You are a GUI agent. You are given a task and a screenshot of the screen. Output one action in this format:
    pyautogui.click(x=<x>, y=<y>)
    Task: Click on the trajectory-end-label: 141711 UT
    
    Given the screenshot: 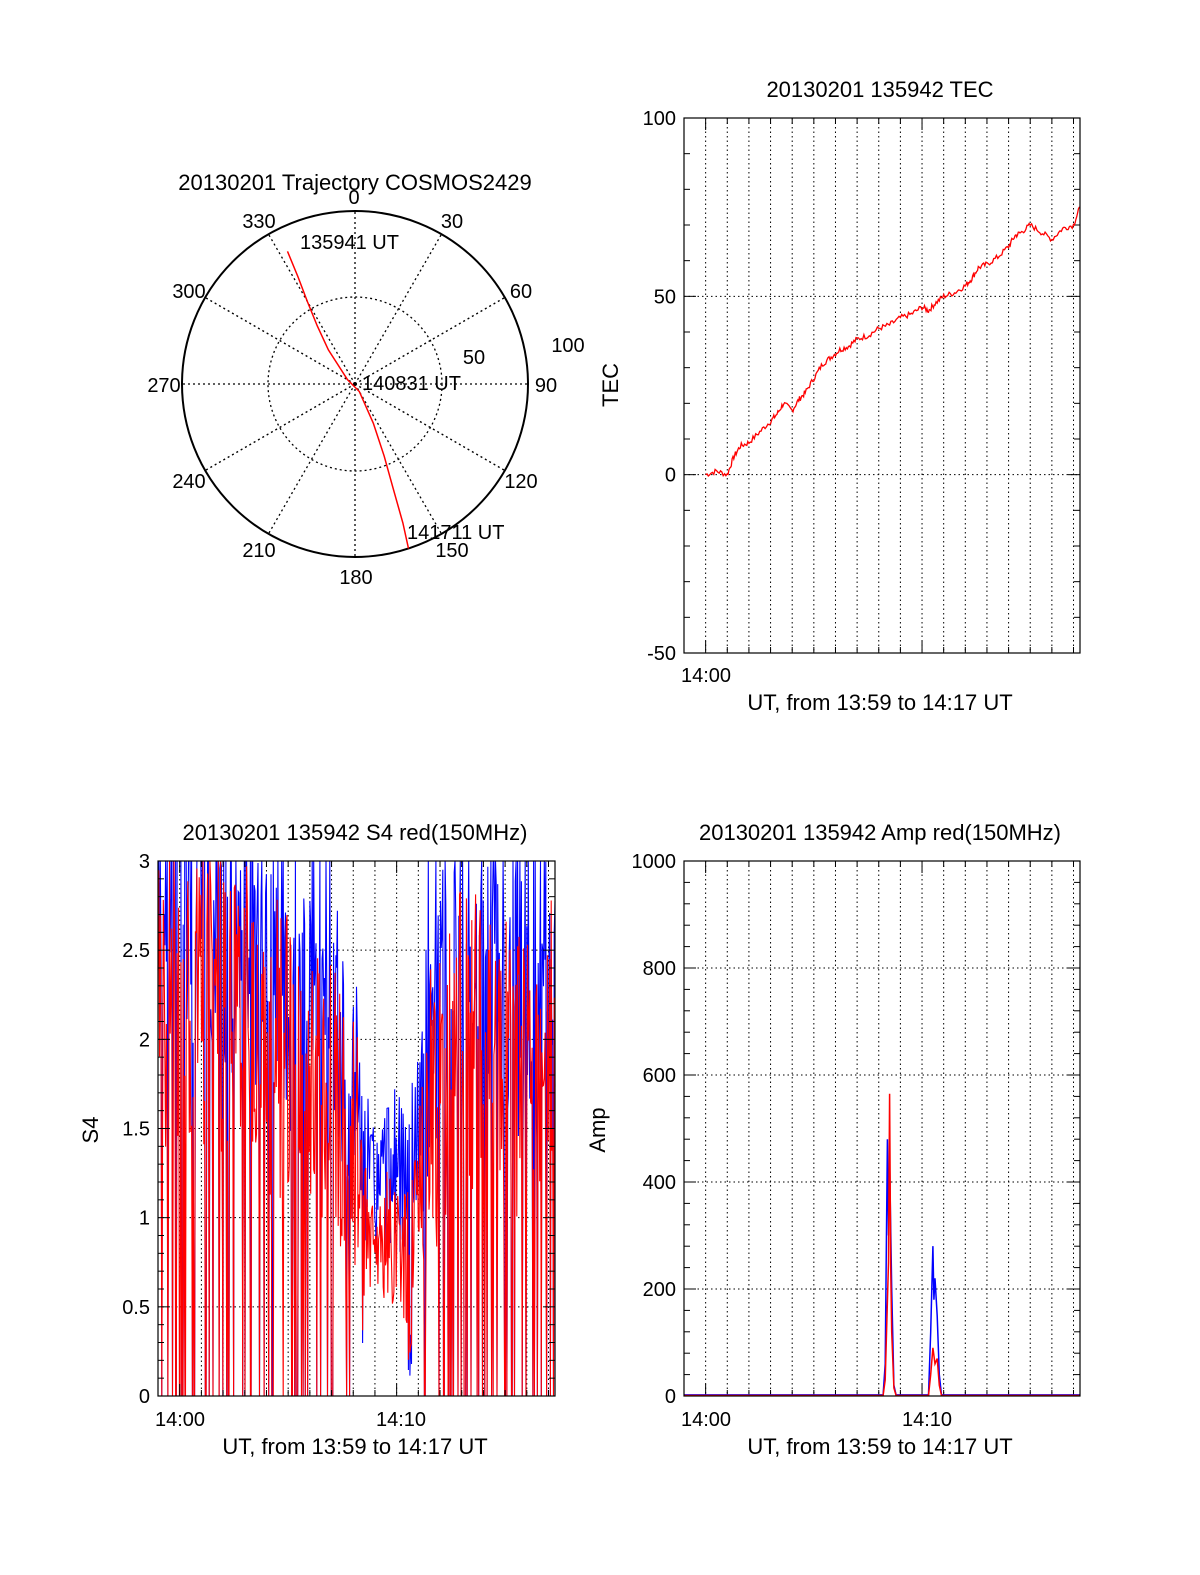 What is the action you would take?
    pyautogui.click(x=455, y=533)
    